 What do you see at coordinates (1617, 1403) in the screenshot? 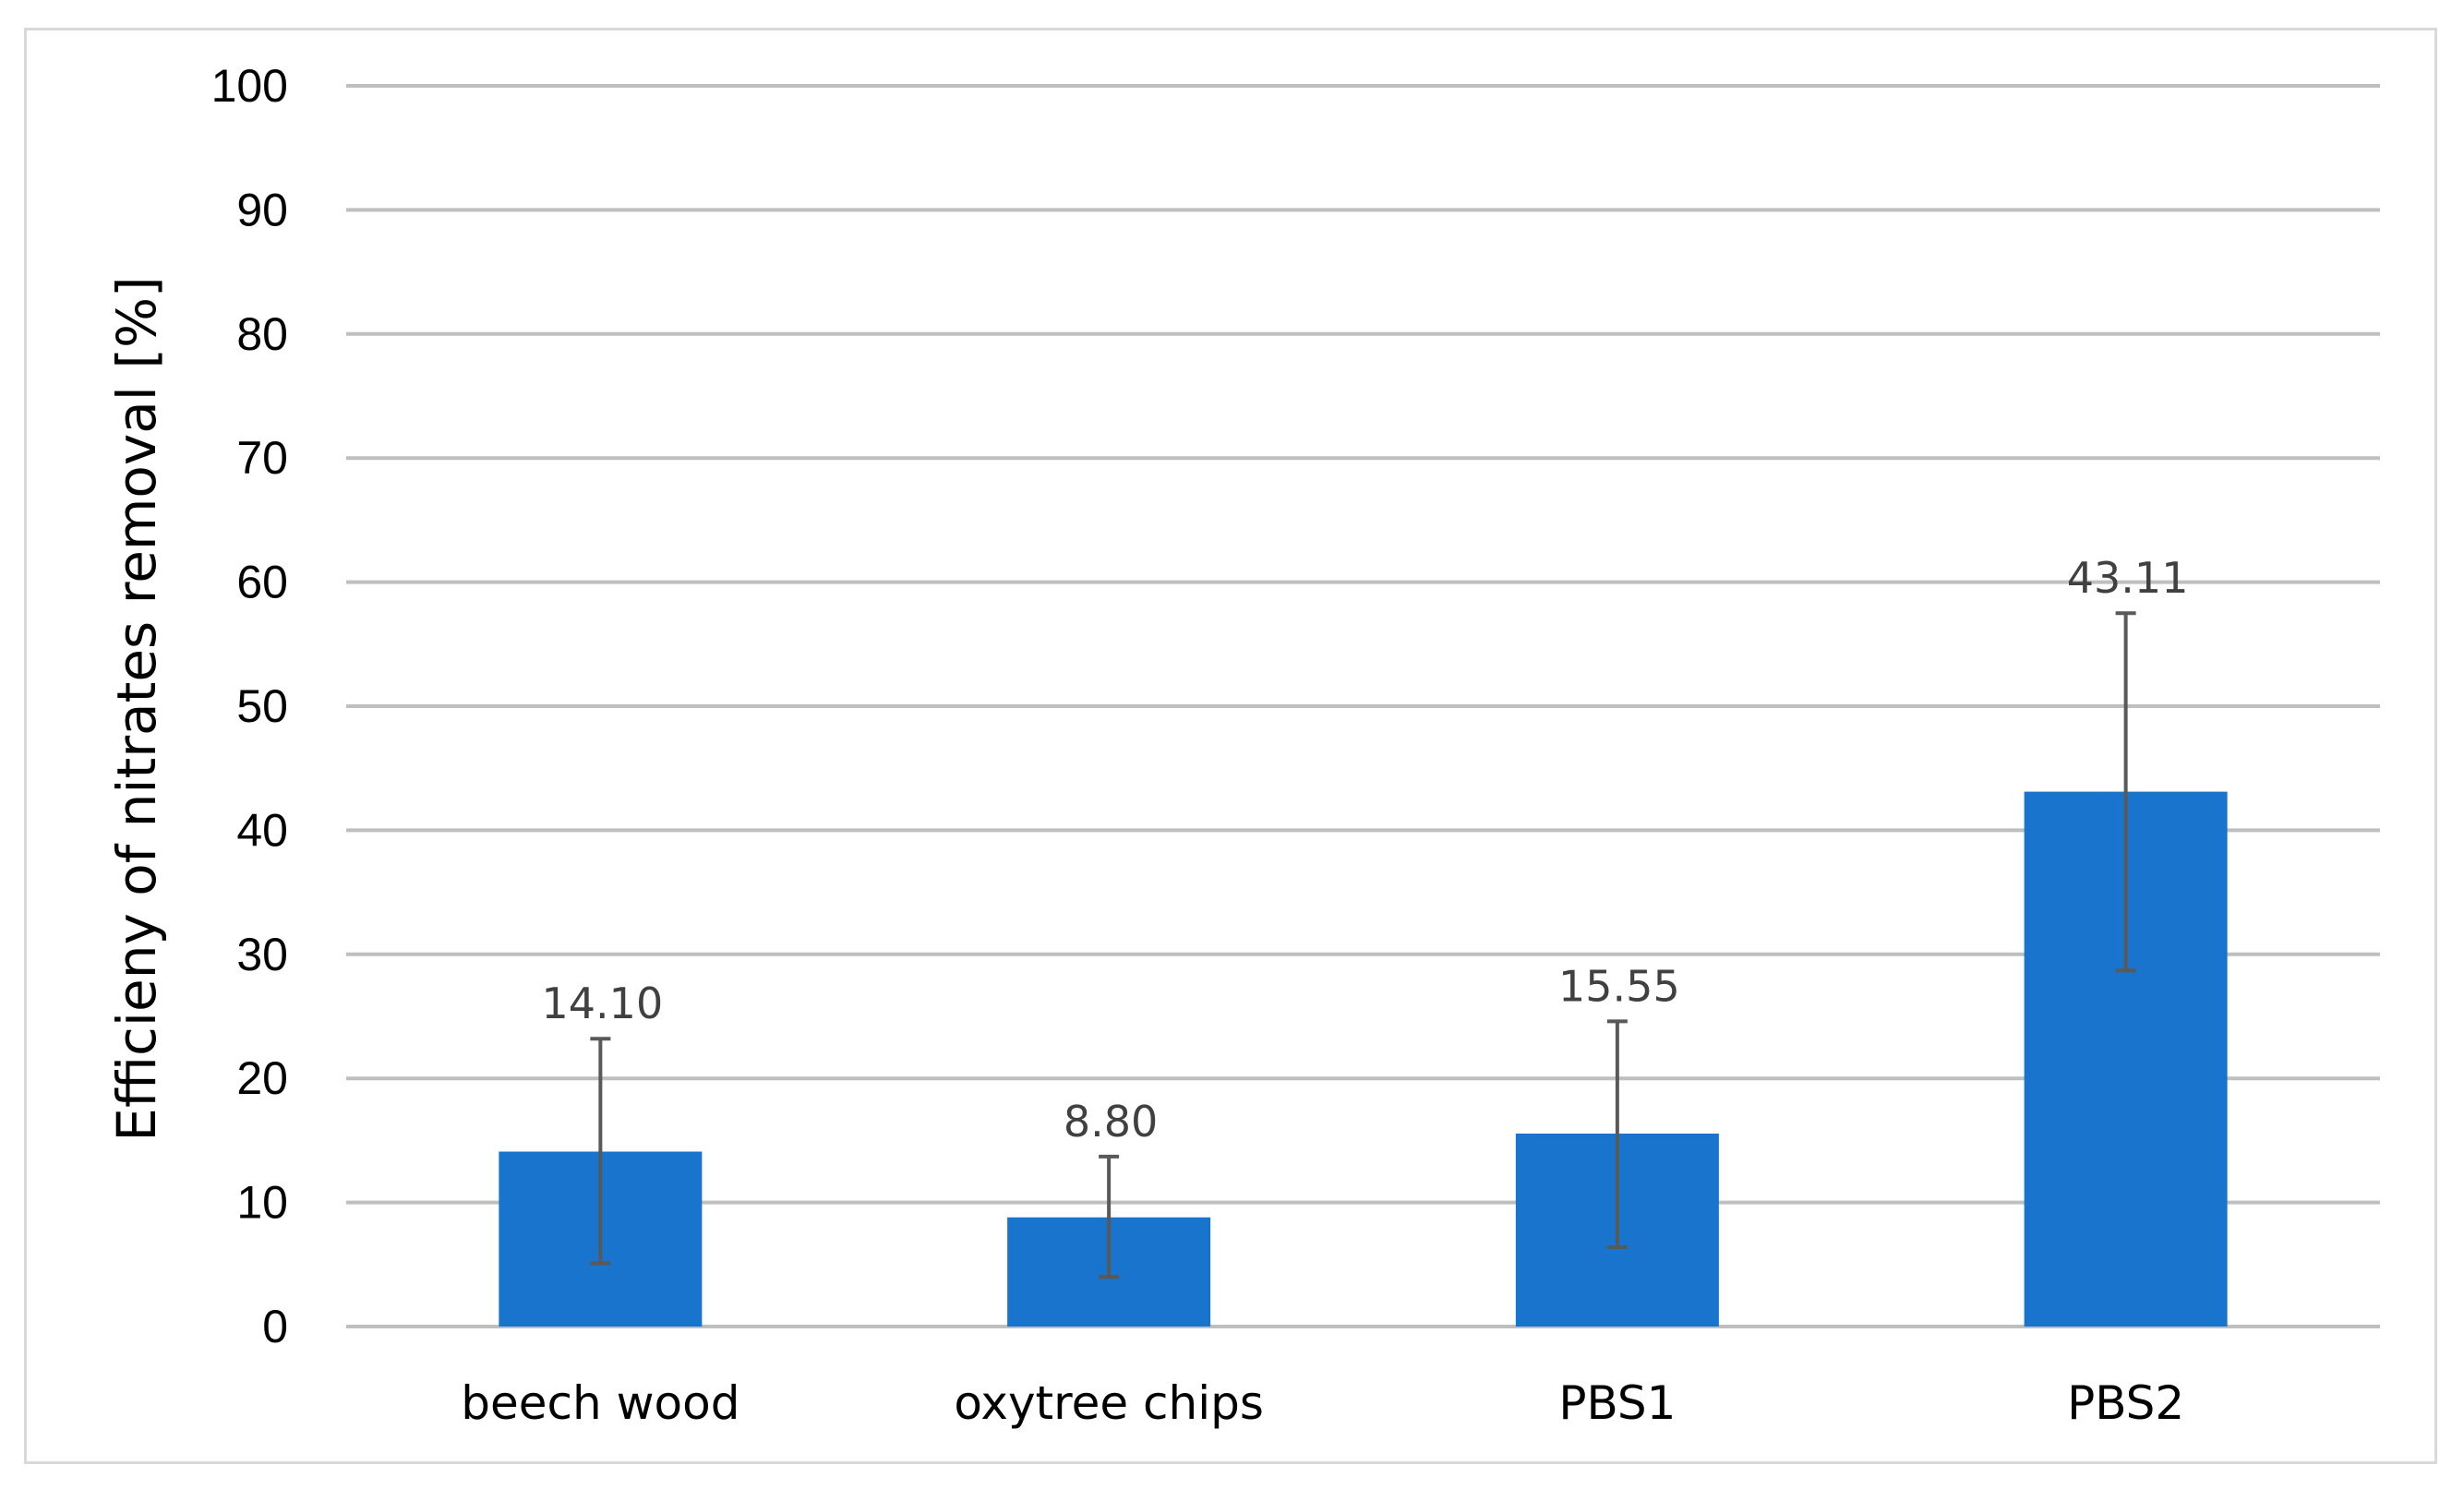
I see `x-category-label-2: PBS1` at bounding box center [1617, 1403].